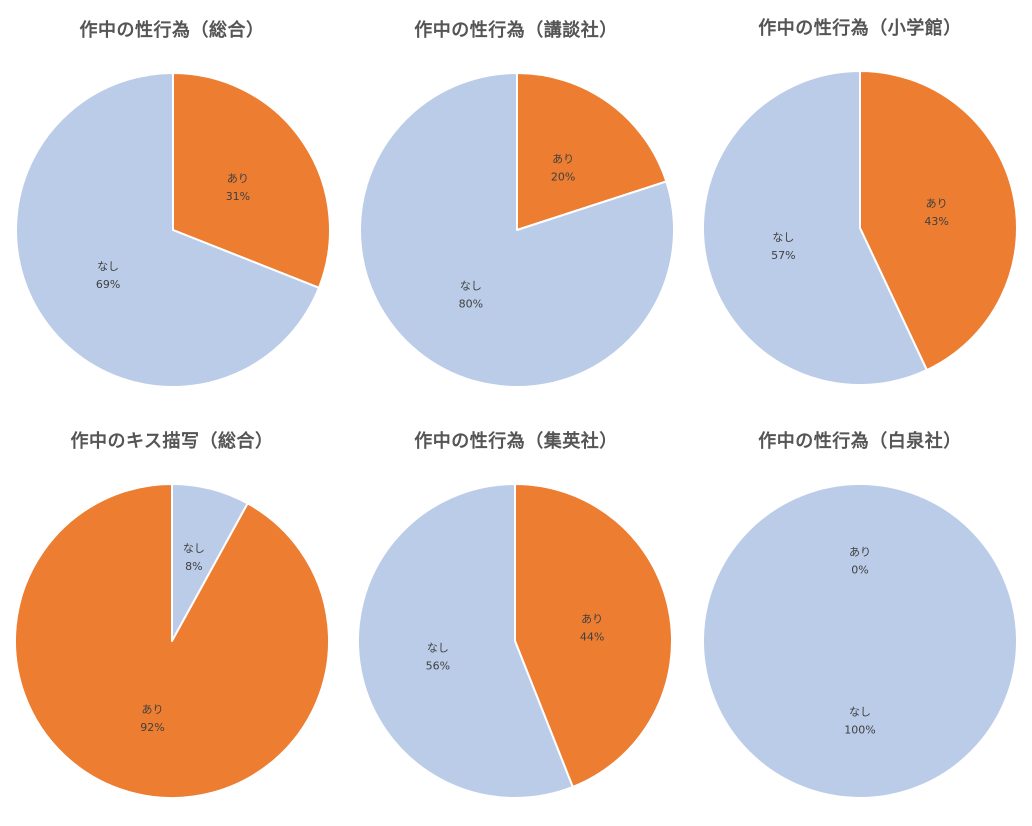 The height and width of the screenshot is (826, 1032). What do you see at coordinates (172, 441) in the screenshot?
I see `chart-title: 作中のキス描写（総合）` at bounding box center [172, 441].